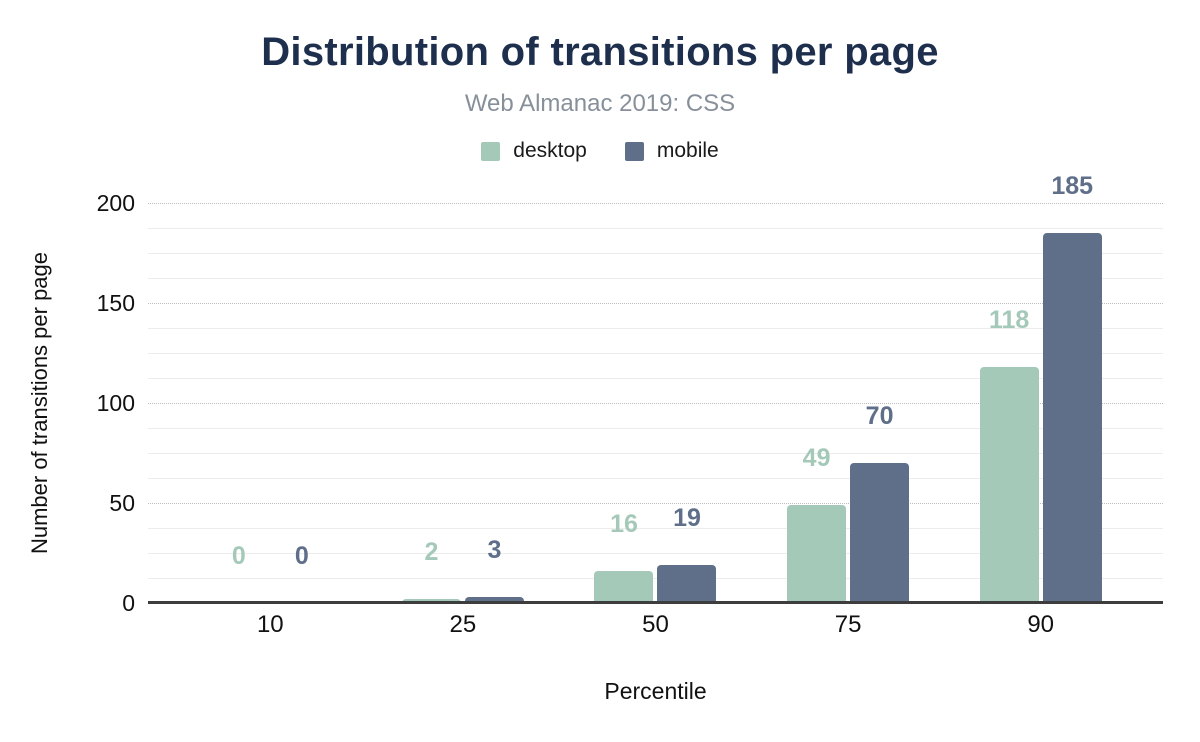  What do you see at coordinates (600, 52) in the screenshot?
I see `chart-title: Distribution of transitions per page` at bounding box center [600, 52].